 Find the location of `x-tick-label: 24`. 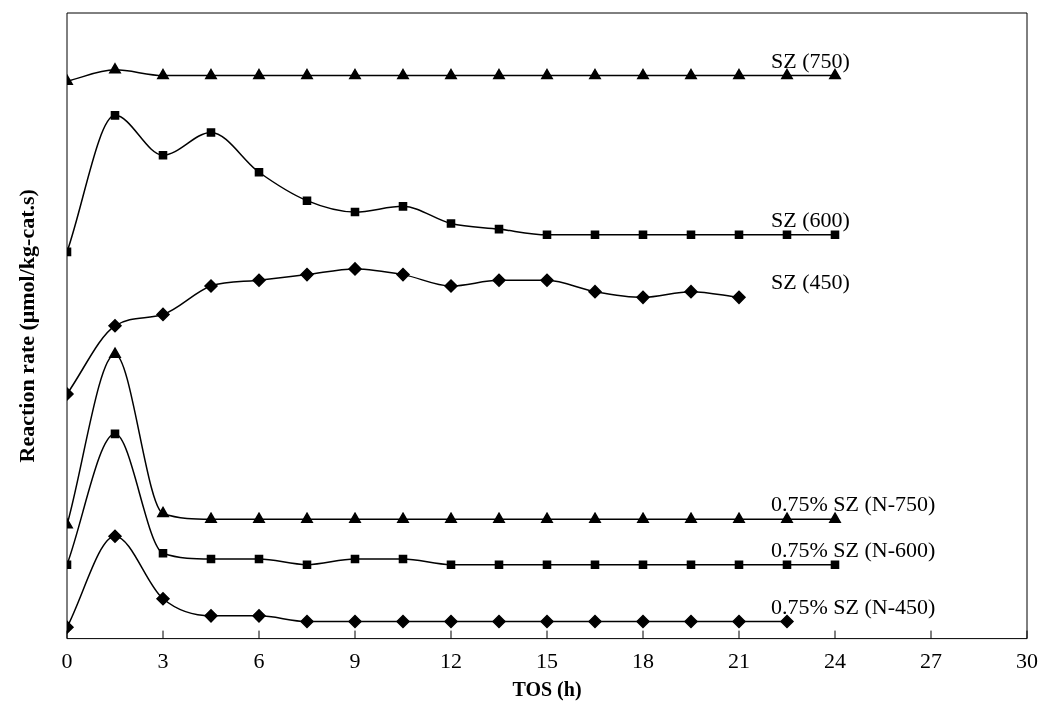

x-tick-label: 24 is located at coordinates (835, 660).